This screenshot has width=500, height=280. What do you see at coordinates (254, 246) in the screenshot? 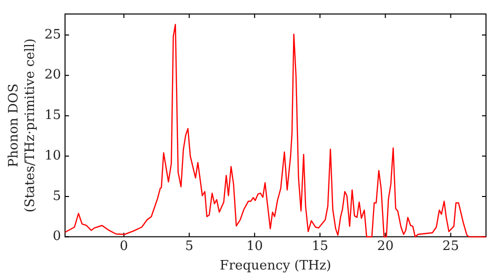
I see `x-tick-label: 10` at bounding box center [254, 246].